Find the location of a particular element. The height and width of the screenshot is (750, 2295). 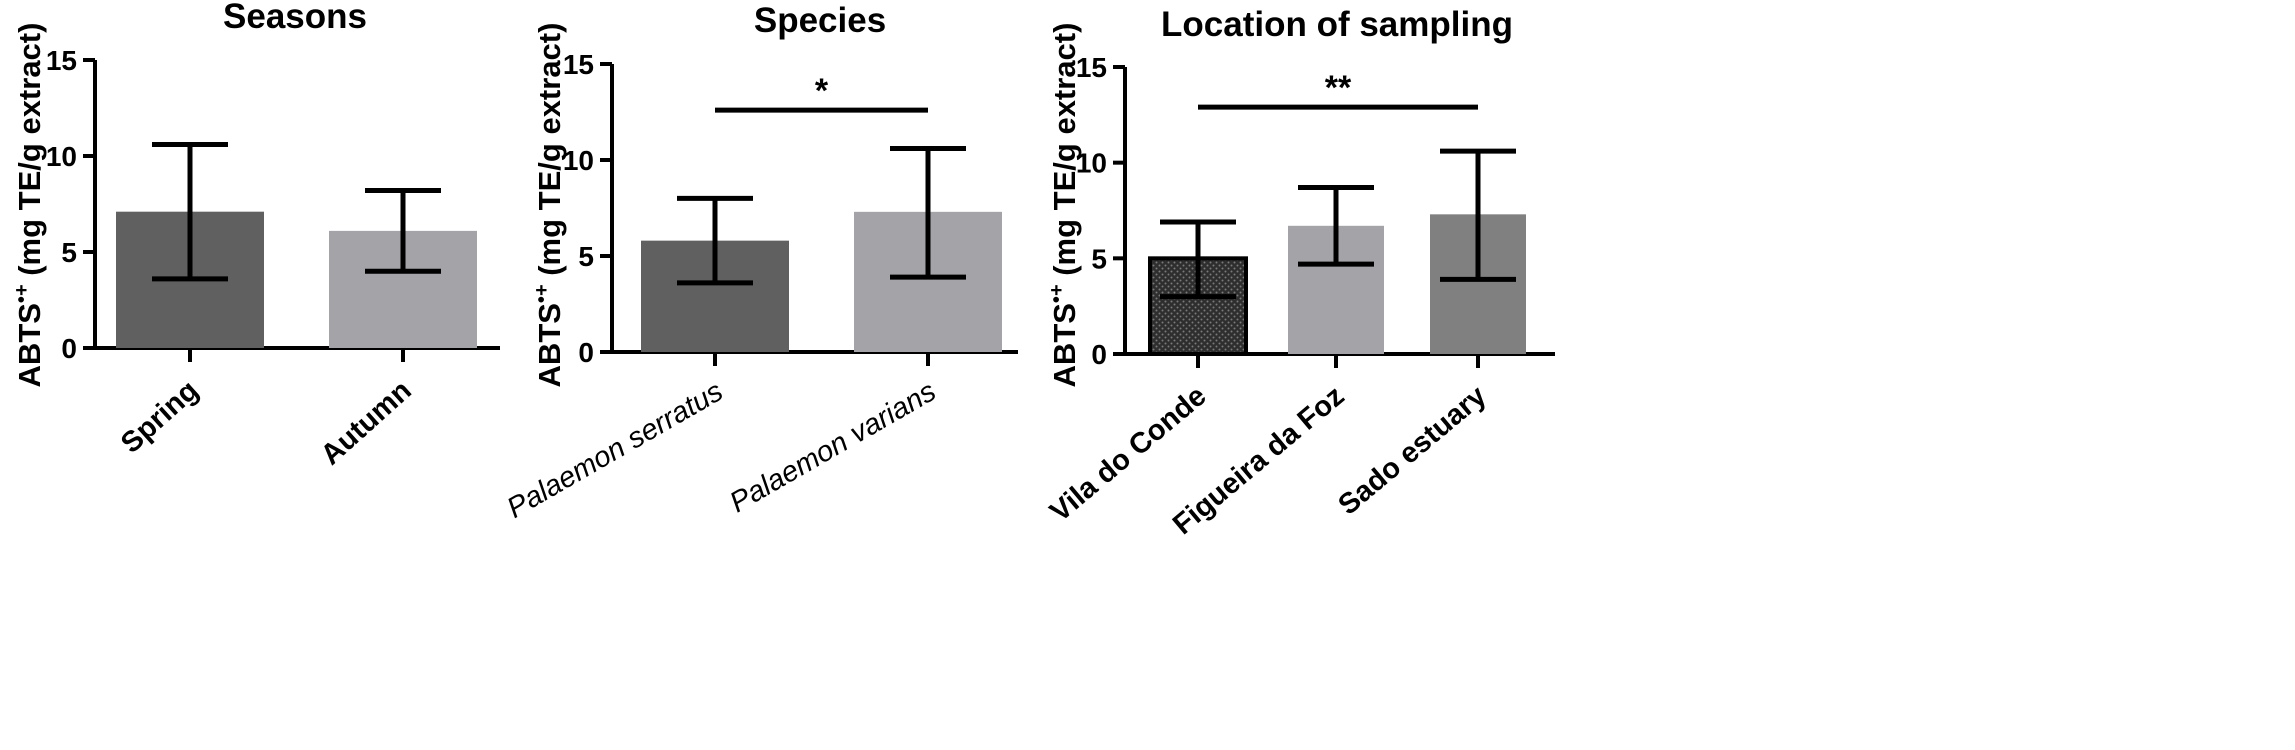

category-label: Sado estuary is located at coordinates (1412, 451).